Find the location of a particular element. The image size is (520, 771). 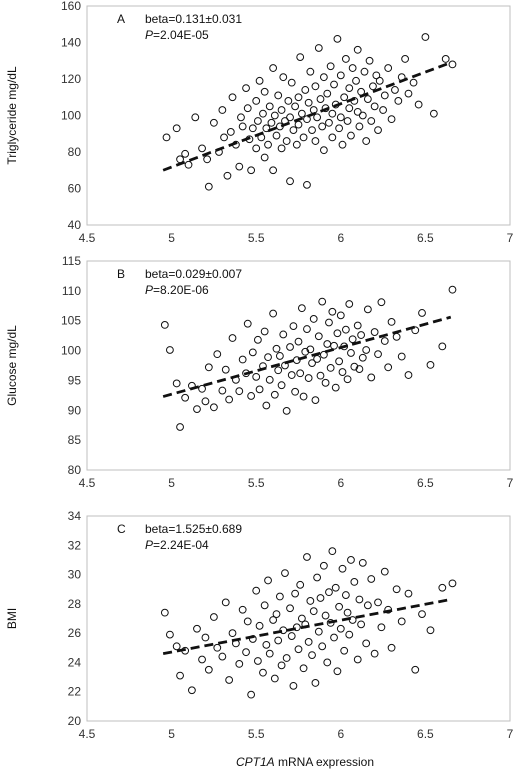

y-axis-title-b: Glucose mg/dL is located at coordinates (12, 365).